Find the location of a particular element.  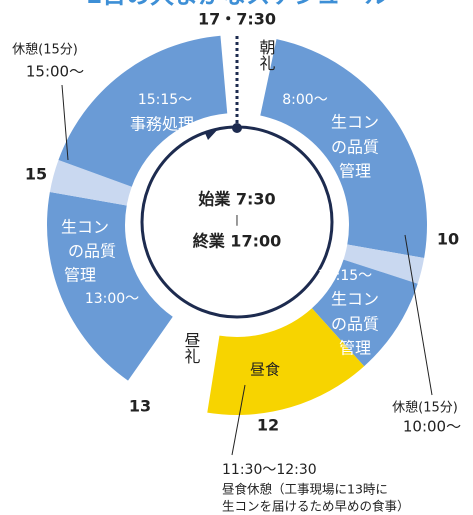

top-time: 17・7:30 is located at coordinates (237, 19).